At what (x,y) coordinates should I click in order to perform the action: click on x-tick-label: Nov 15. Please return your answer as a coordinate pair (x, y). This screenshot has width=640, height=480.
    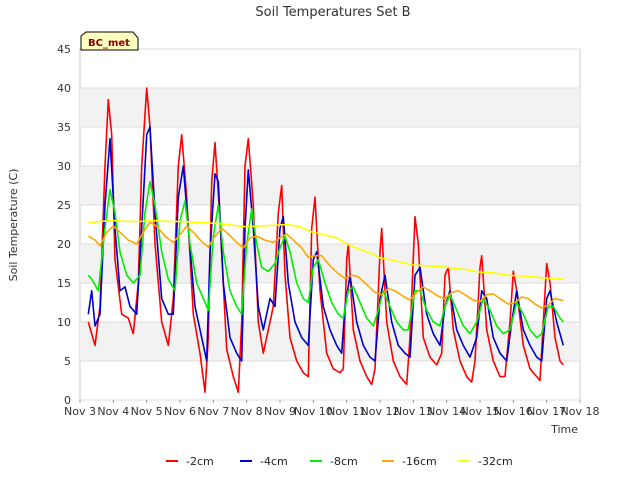
    Looking at the image, I should click on (480, 411).